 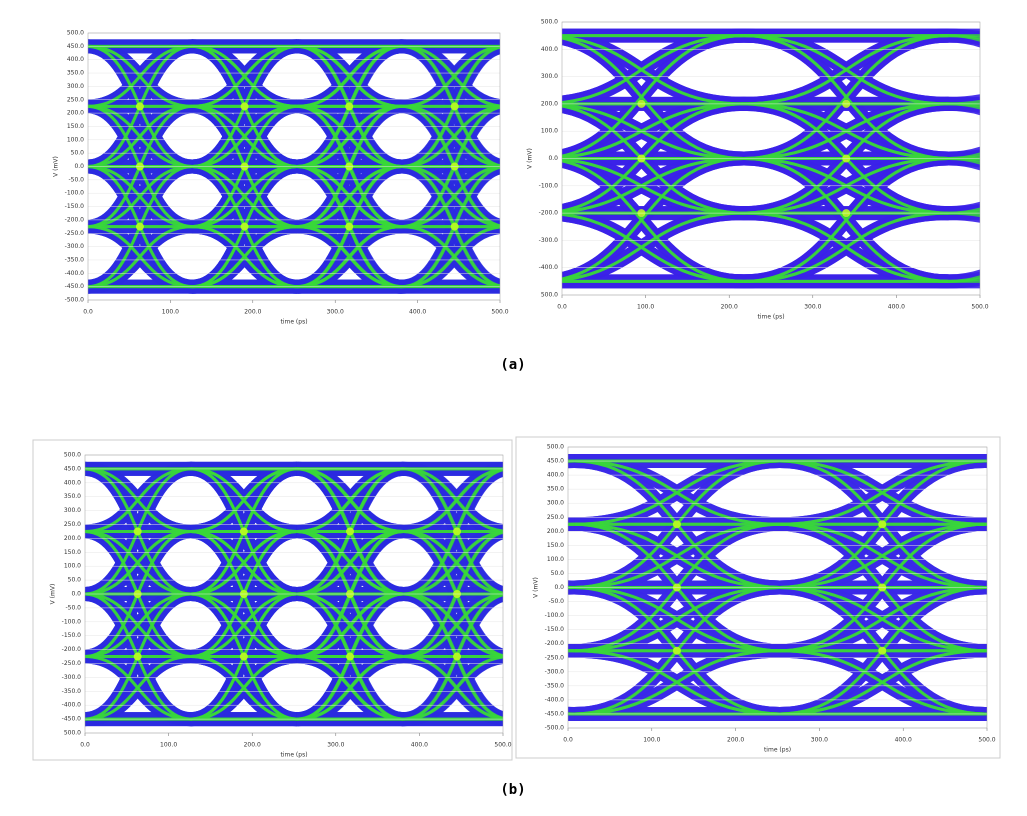 I want to click on y-tick-label: -250.0, so click(x=75, y=233).